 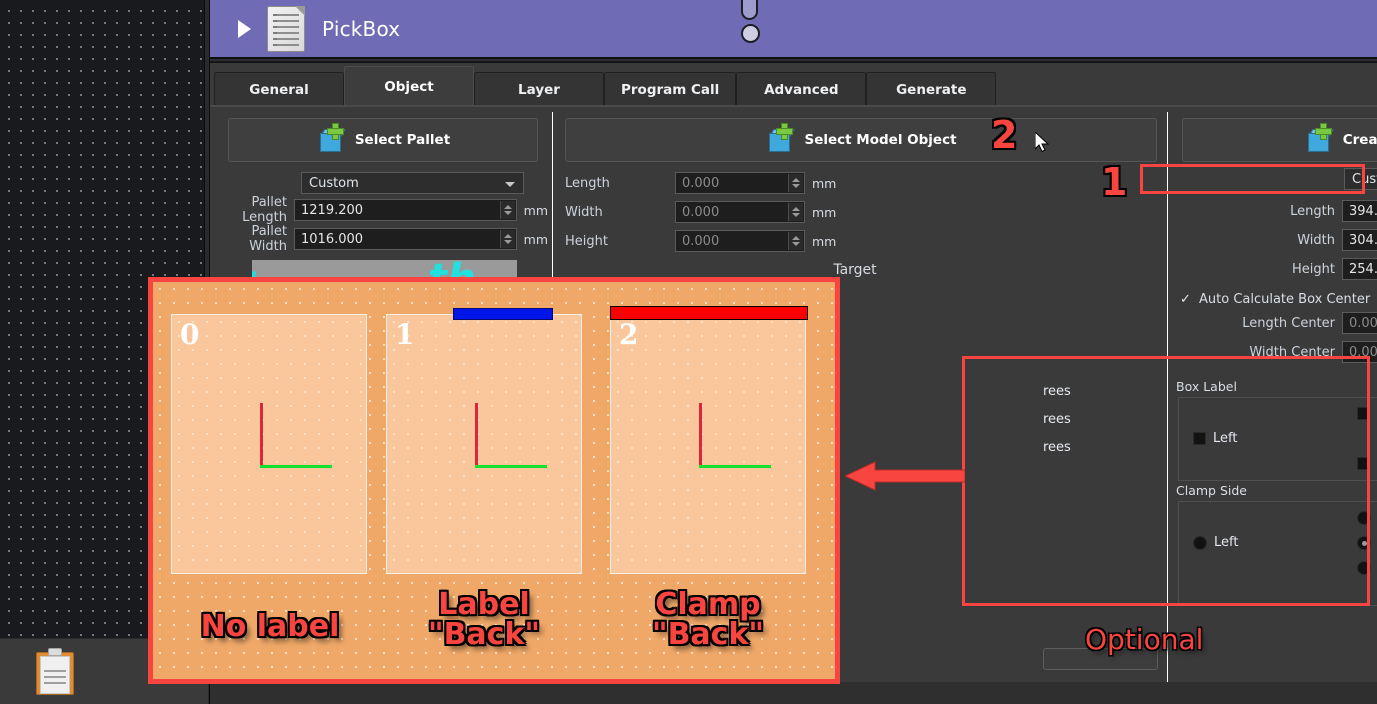 I want to click on clamp-side-group-title: Clamp Side, so click(x=1211, y=490).